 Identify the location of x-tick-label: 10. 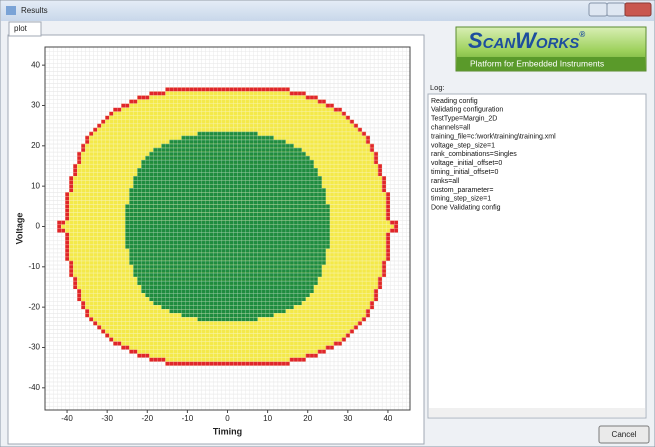
(267, 418).